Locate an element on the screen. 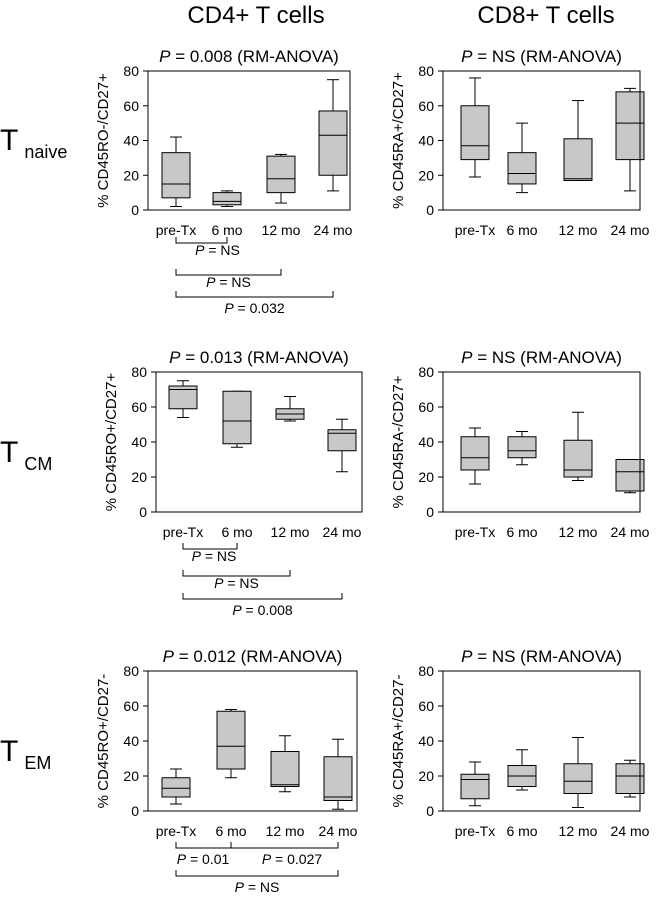  y-axis-label: % CD45RA+/CD27+ is located at coordinates (398, 140).